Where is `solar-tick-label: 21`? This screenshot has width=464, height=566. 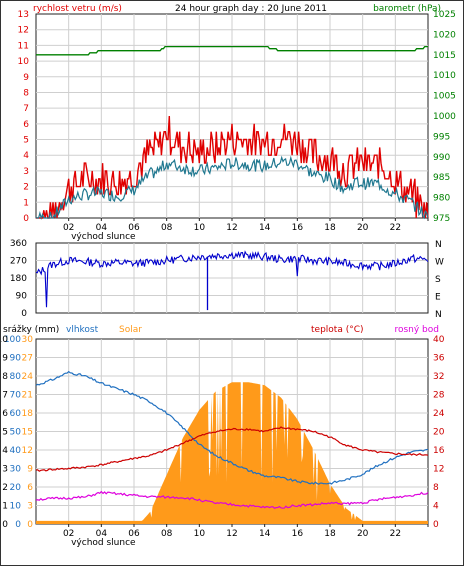 solar-tick-label: 21 is located at coordinates (27, 396).